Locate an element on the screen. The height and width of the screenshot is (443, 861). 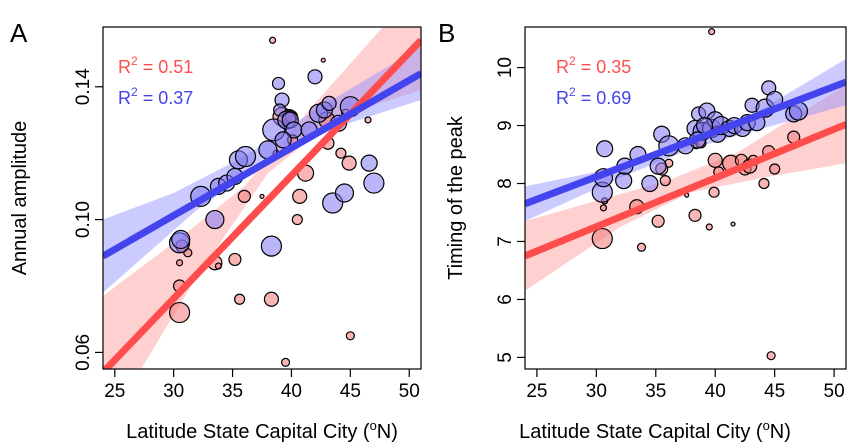
panel-b-fit-line-red is located at coordinates (685, 190).